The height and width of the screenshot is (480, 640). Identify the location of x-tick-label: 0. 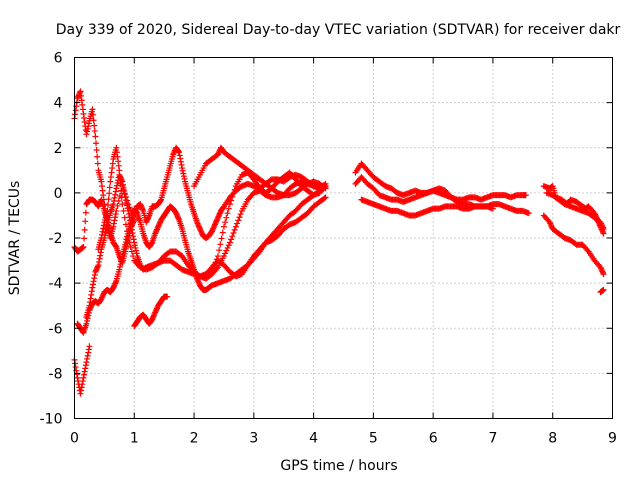
(74, 439).